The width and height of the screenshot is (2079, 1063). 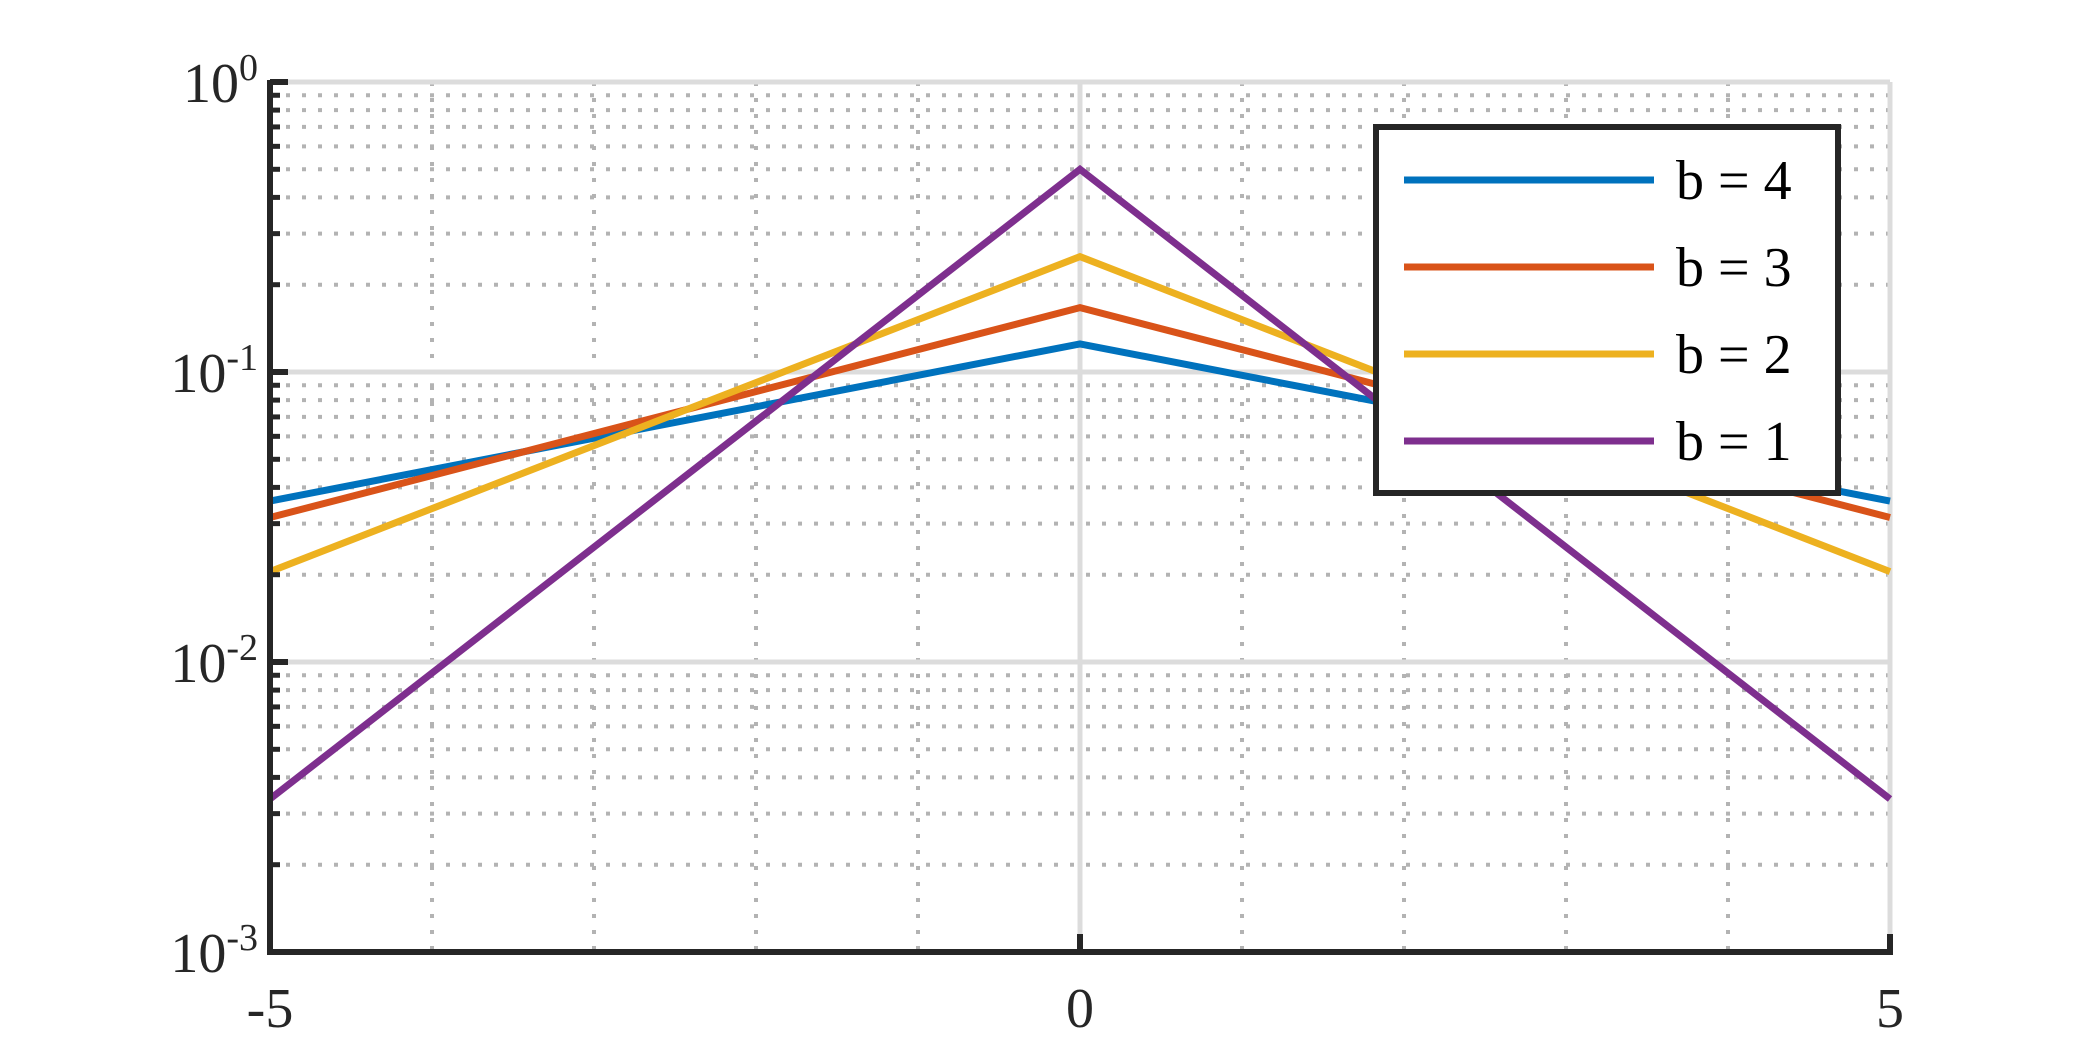 I want to click on legend-box, so click(x=1607, y=310).